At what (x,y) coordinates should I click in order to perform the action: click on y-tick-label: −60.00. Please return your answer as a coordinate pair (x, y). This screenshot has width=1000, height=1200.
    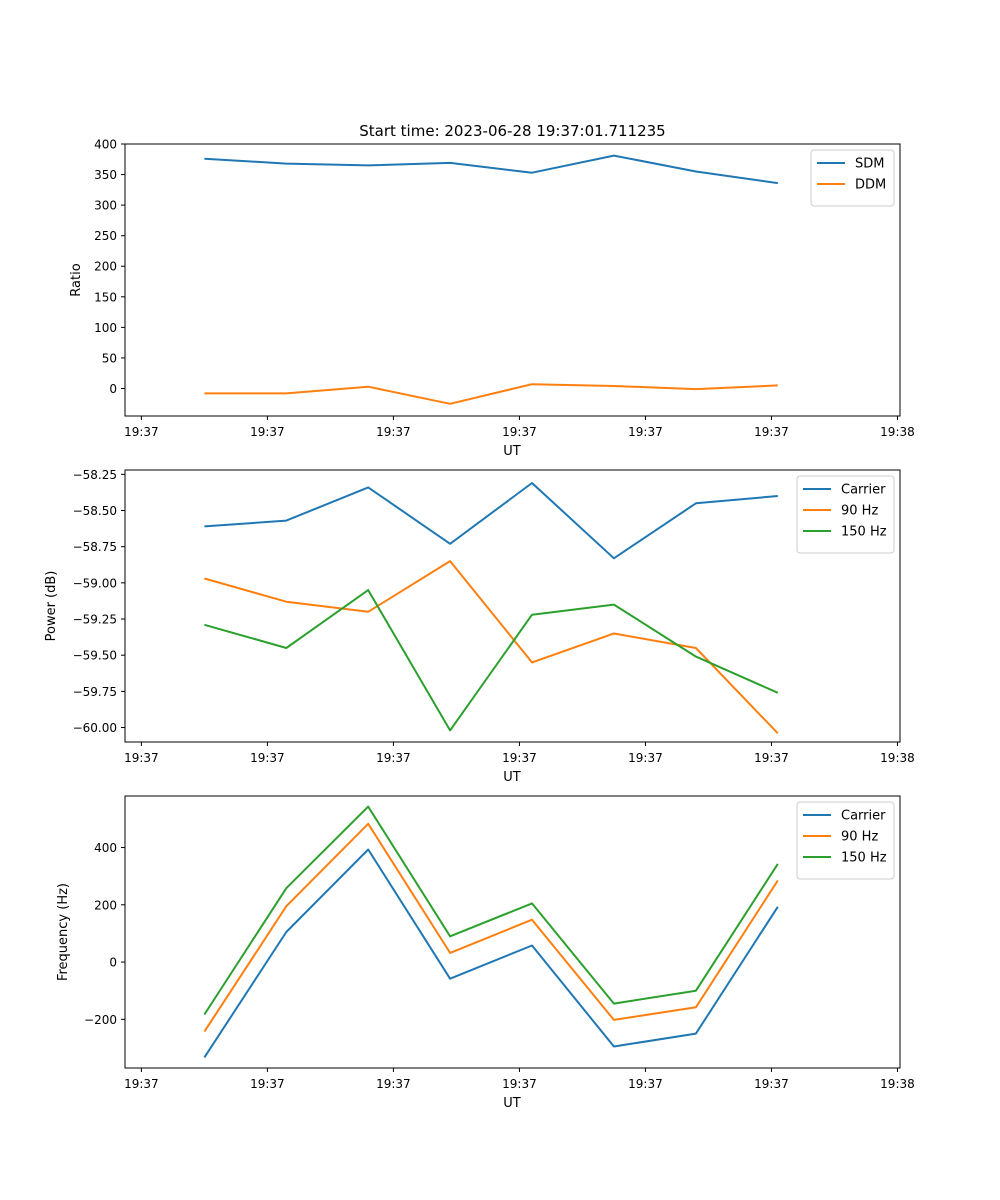
    Looking at the image, I should click on (95, 728).